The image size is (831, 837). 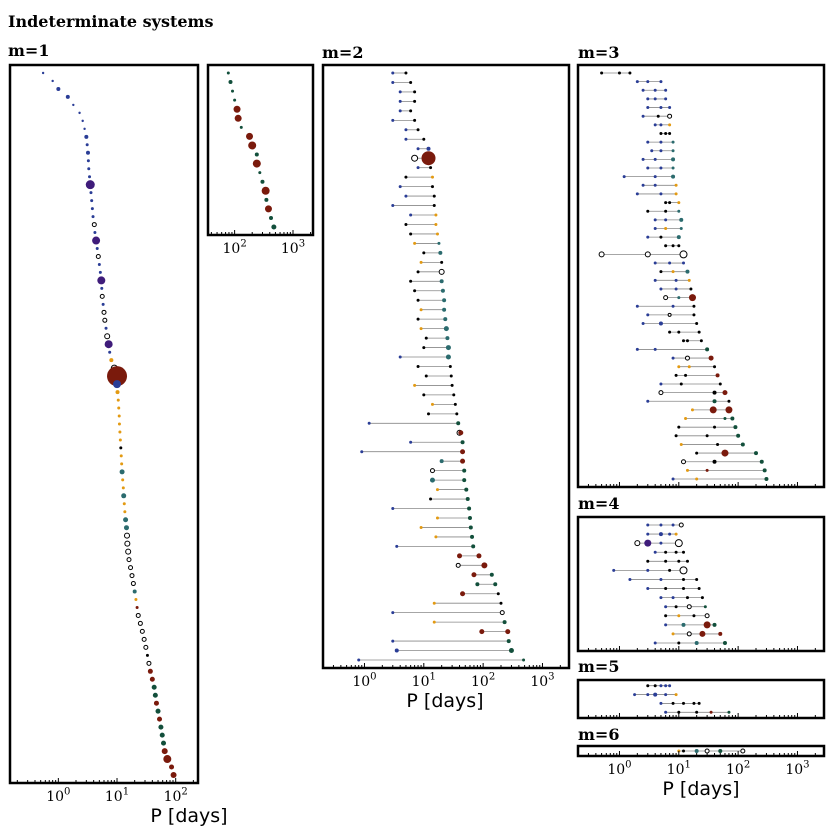 What do you see at coordinates (679, 769) in the screenshot?
I see `x-tick-label: 101` at bounding box center [679, 769].